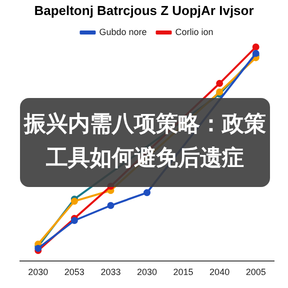 This screenshot has height=288, width=288. Describe the element at coordinates (123, 31) in the screenshot. I see `legend-label: Gubdo nore` at that location.